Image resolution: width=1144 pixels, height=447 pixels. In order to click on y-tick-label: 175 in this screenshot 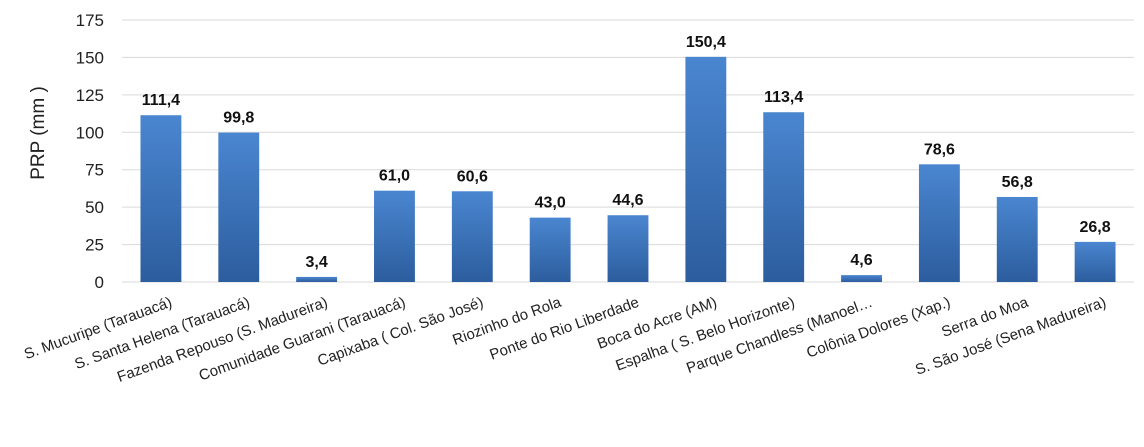, I will do `click(90, 20)`.